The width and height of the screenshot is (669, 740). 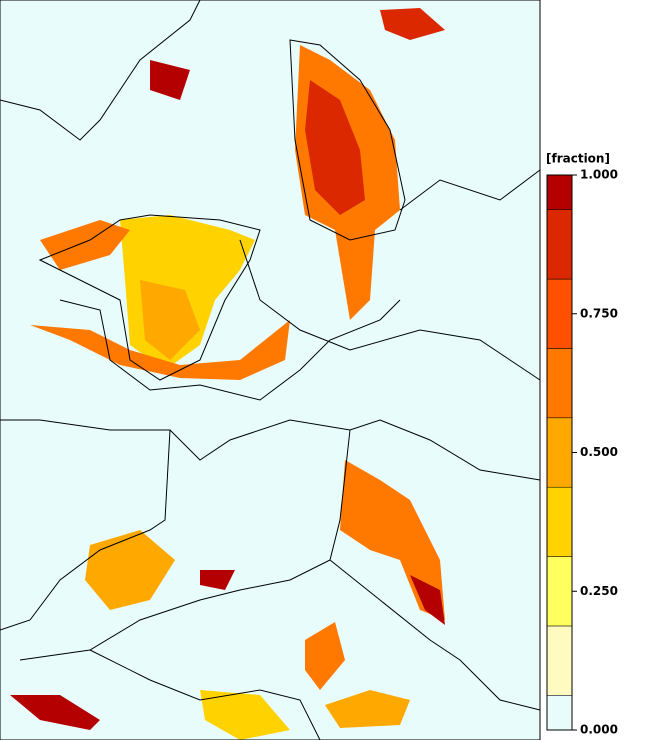 I want to click on colorbar: [fraction] 0.000 0.250 0.500 0.750 1.000, so click(x=582, y=444).